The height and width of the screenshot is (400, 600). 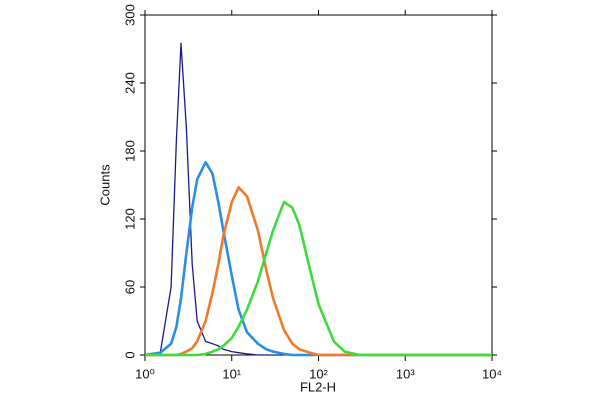 I want to click on x-tick-label: 10⁰, so click(x=145, y=373).